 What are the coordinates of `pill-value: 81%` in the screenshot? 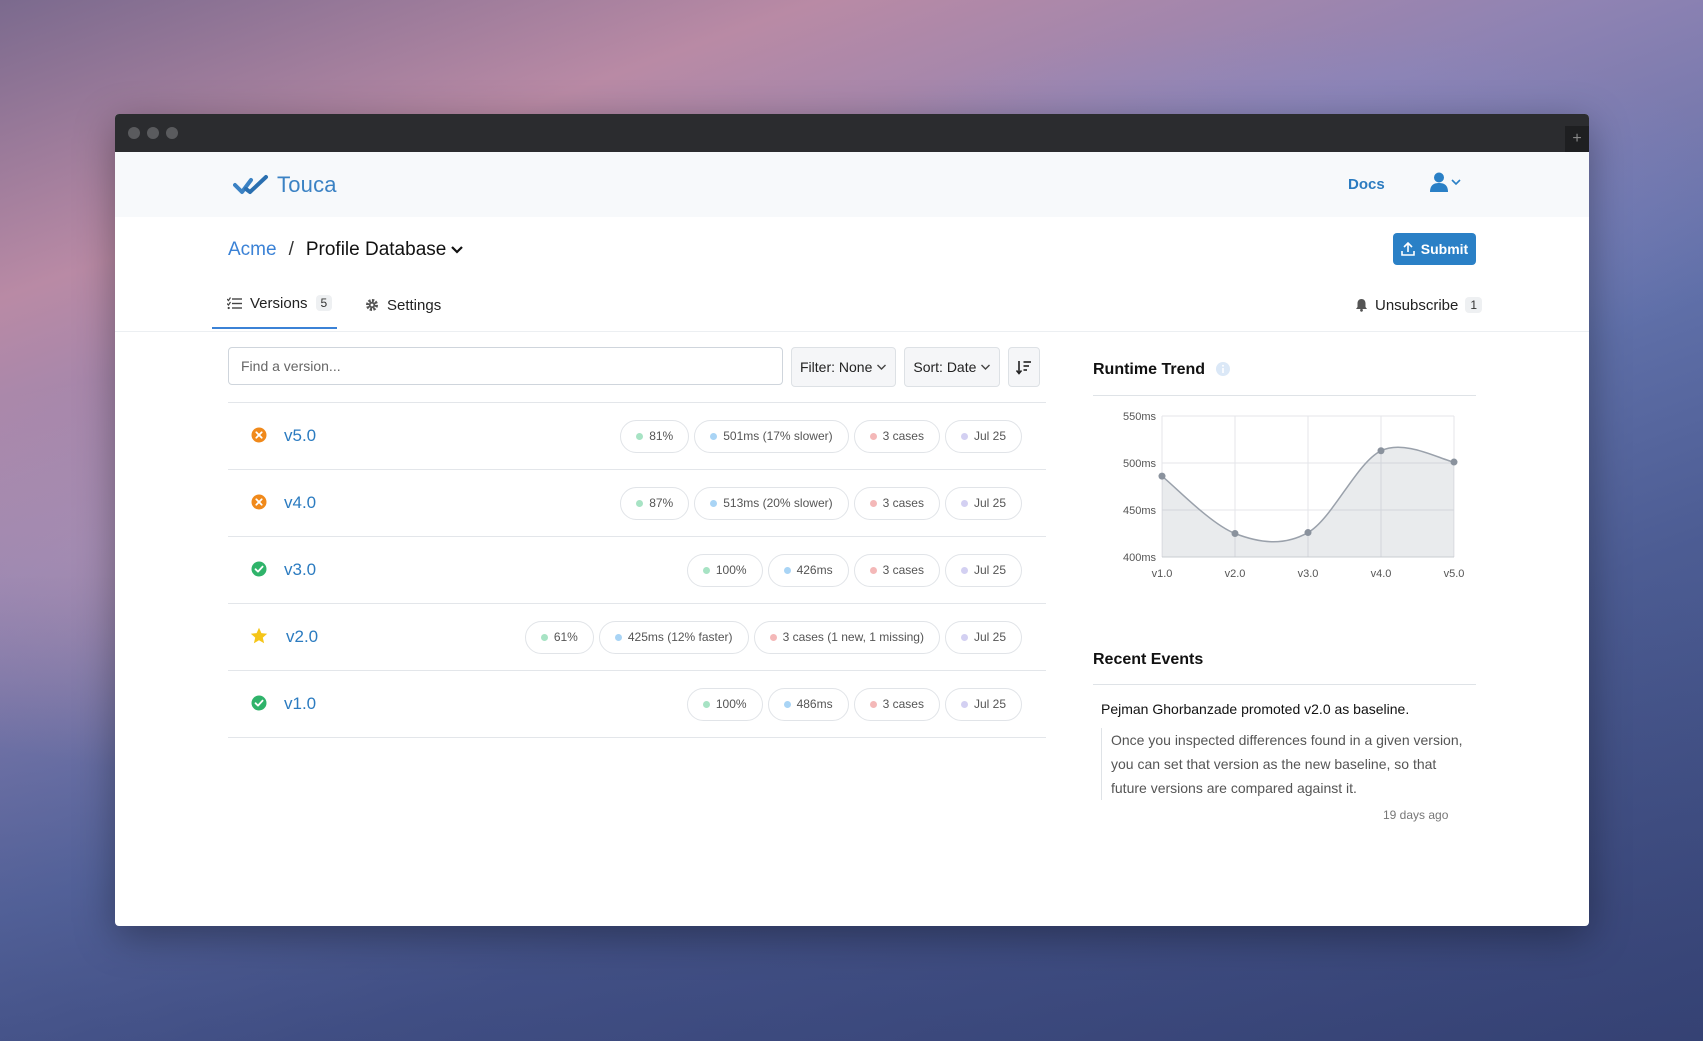 It's located at (661, 436).